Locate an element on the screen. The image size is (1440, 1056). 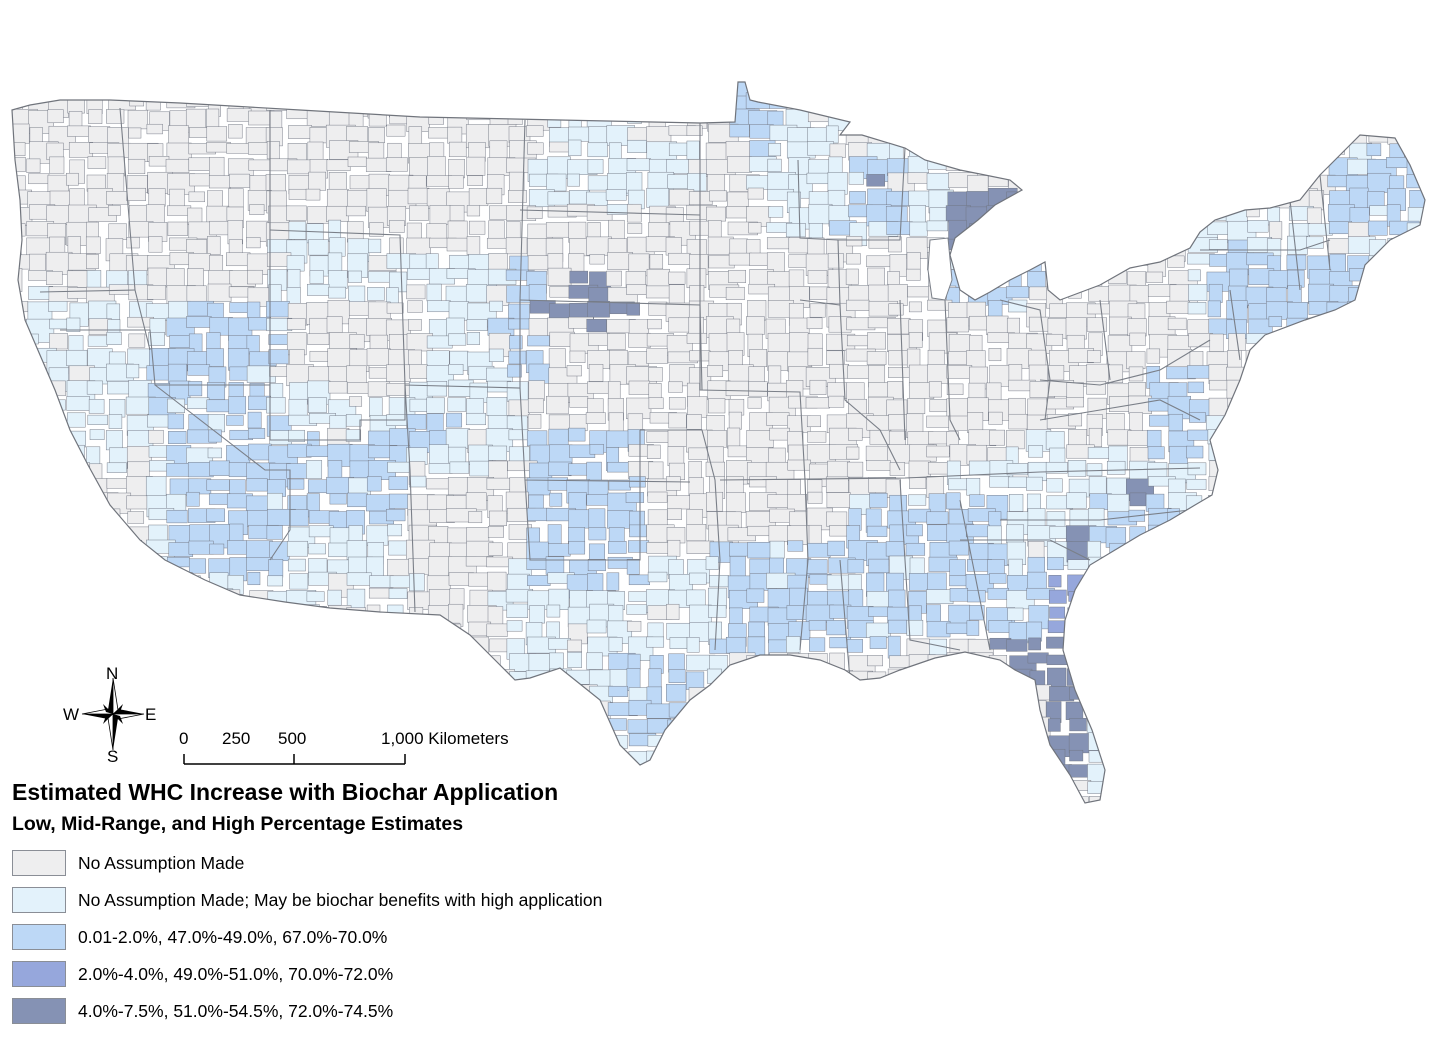
compass-north-label: N is located at coordinates (112, 673).